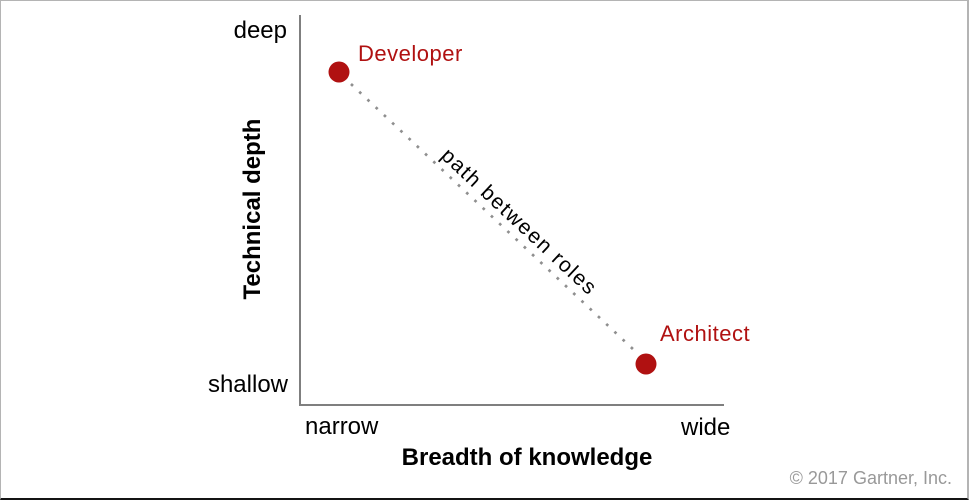 Image resolution: width=969 pixels, height=500 pixels. What do you see at coordinates (706, 427) in the screenshot?
I see `x-tick-wide: wide` at bounding box center [706, 427].